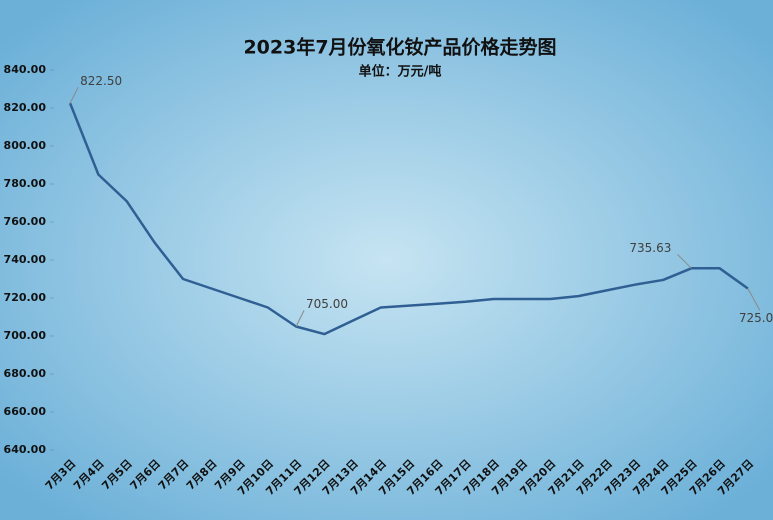 This screenshot has height=520, width=773. I want to click on y-tick-label: 640.00, so click(25, 449).